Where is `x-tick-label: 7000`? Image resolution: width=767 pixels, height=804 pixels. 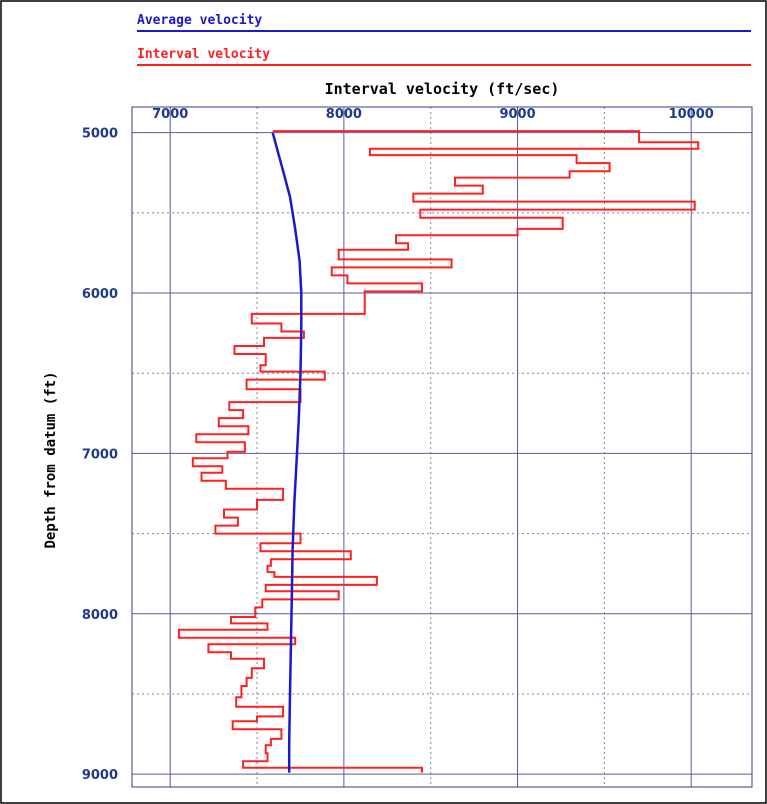 x-tick-label: 7000 is located at coordinates (170, 114).